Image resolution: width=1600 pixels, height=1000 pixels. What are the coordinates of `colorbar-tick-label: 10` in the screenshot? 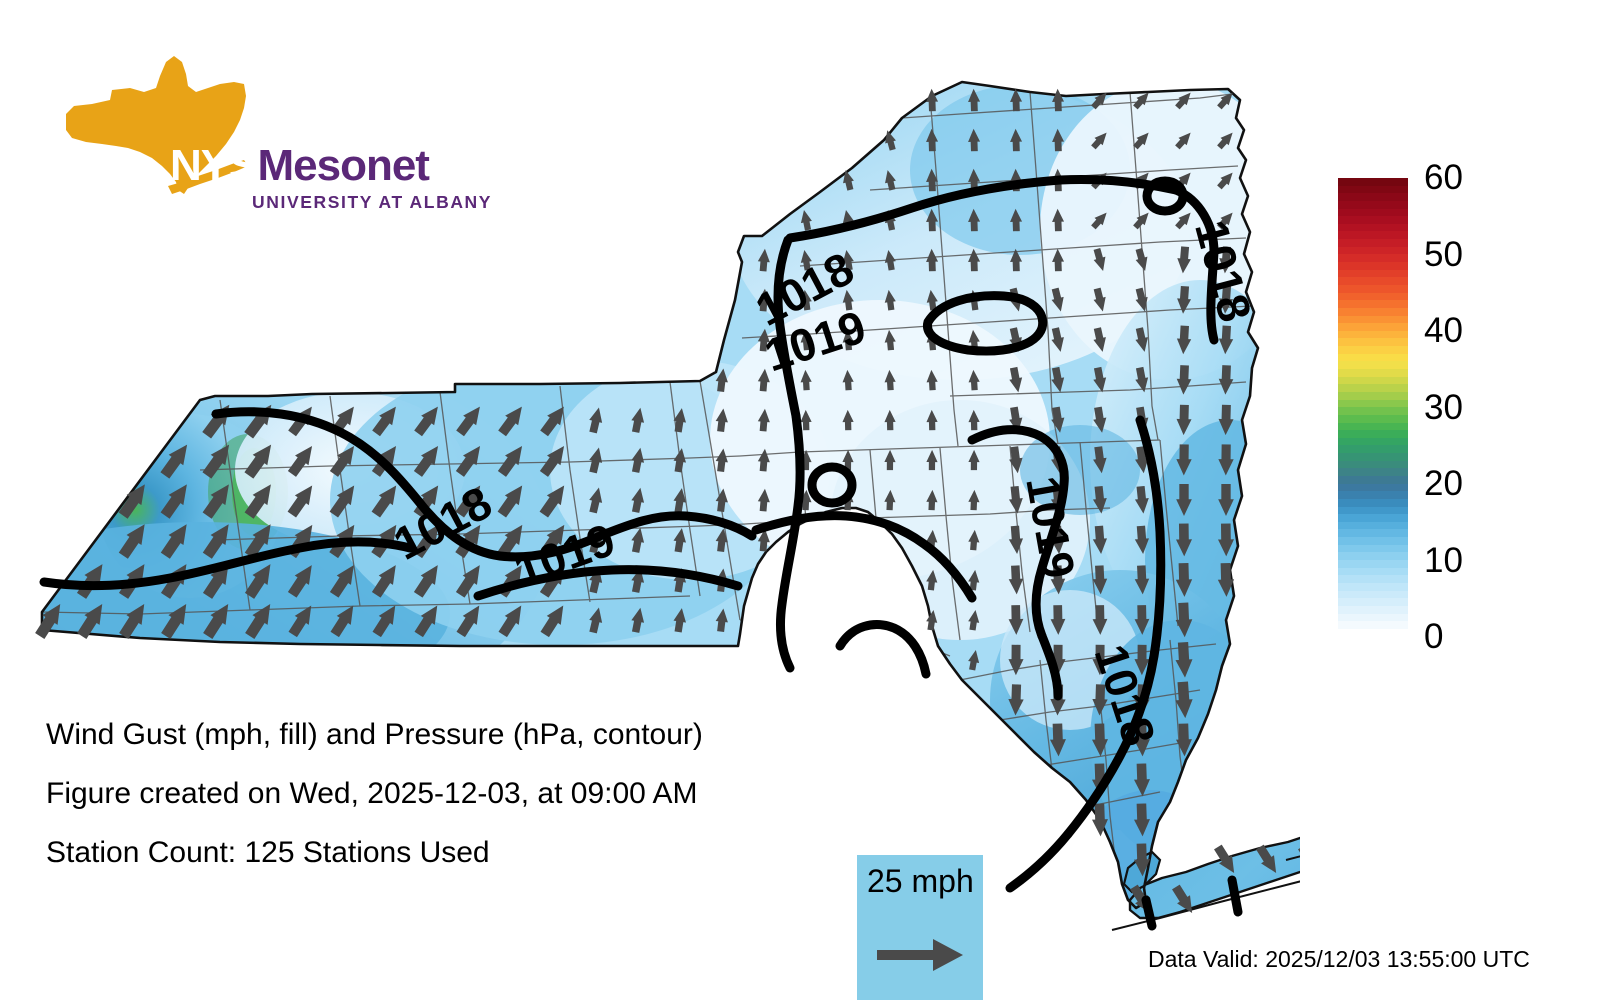 It's located at (1443, 560).